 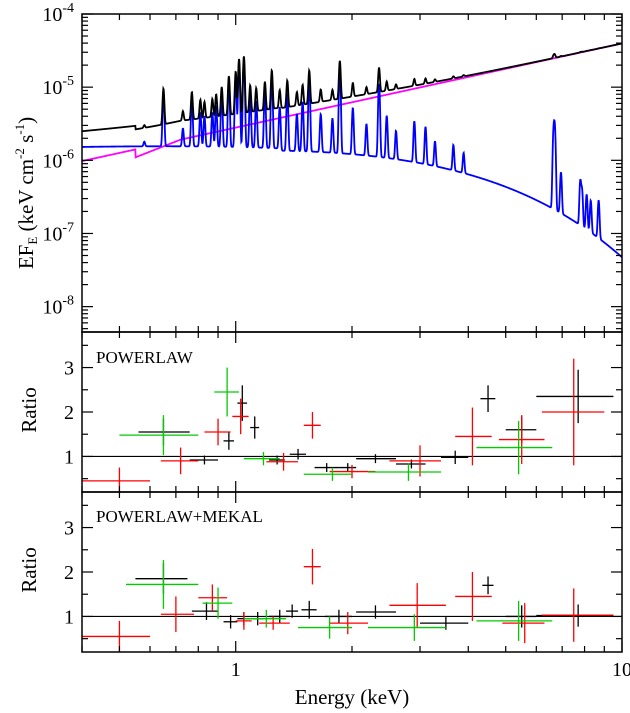 What do you see at coordinates (19, 153) in the screenshot?
I see `ylabel-part-3-superscript: -2` at bounding box center [19, 153].